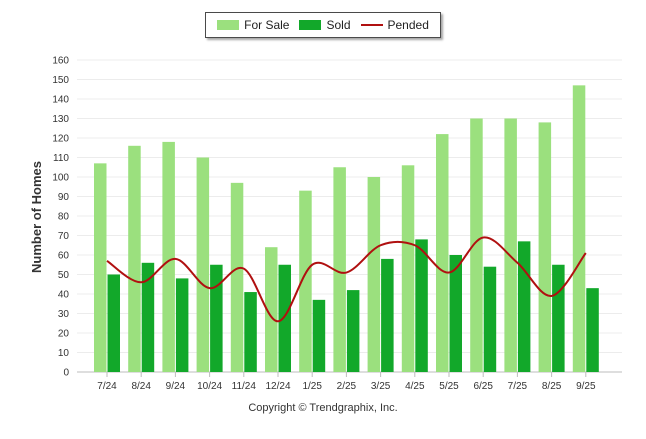 The height and width of the screenshot is (439, 646). Describe the element at coordinates (408, 25) in the screenshot. I see `legend-label-pended: Pended` at that location.